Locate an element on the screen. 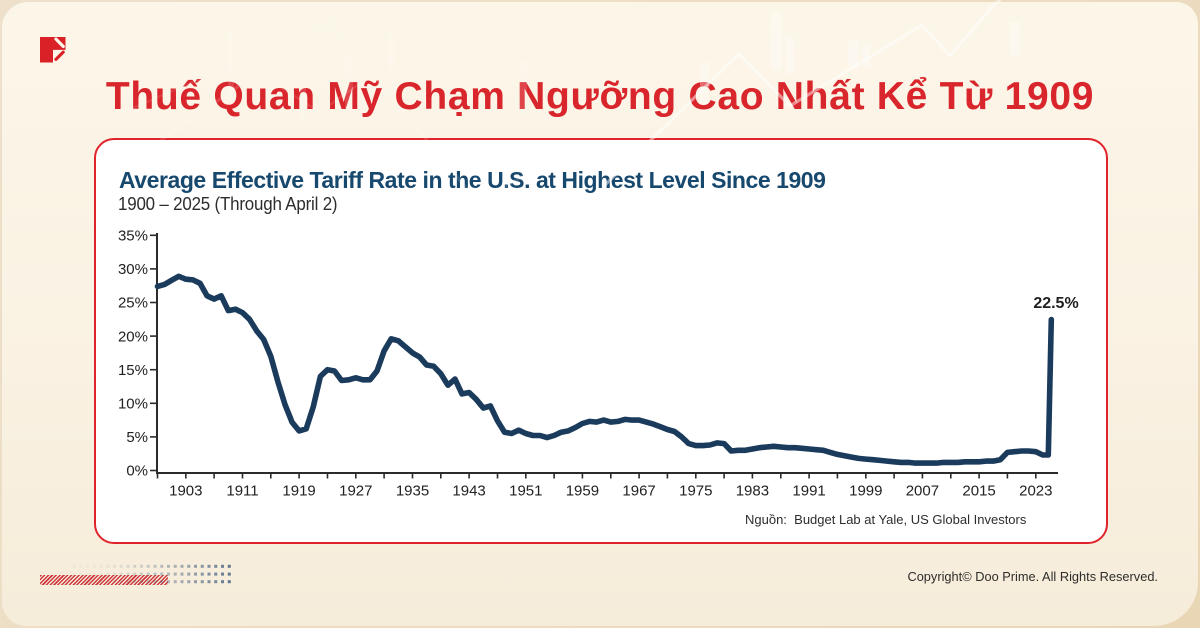 The image size is (1200, 628). svg-text: 30% is located at coordinates (133, 269).